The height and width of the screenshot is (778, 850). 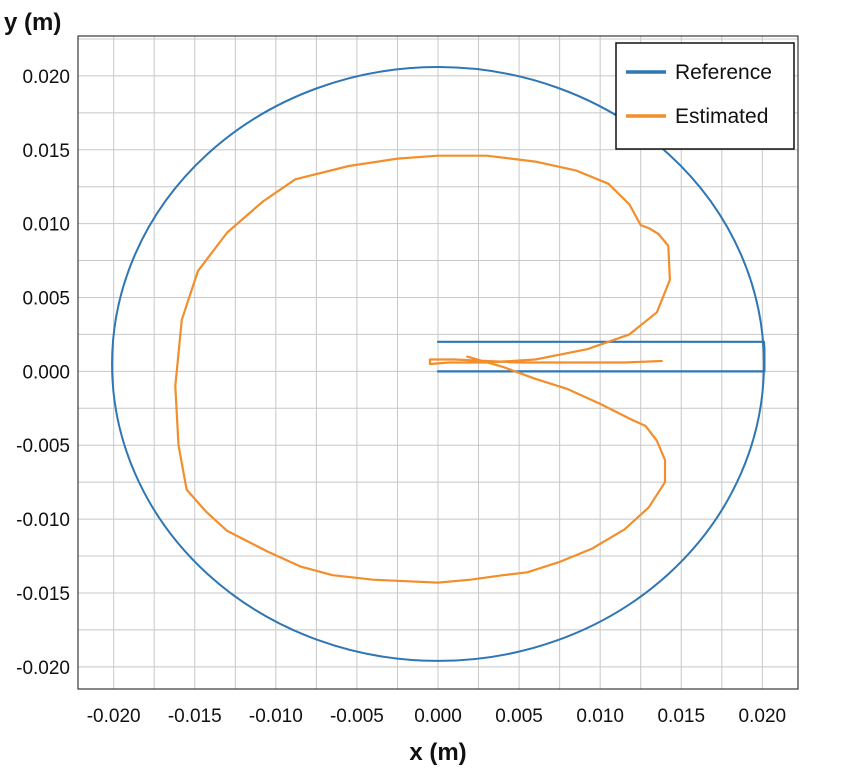 What do you see at coordinates (723, 72) in the screenshot?
I see `legend-label-reference: Reference` at bounding box center [723, 72].